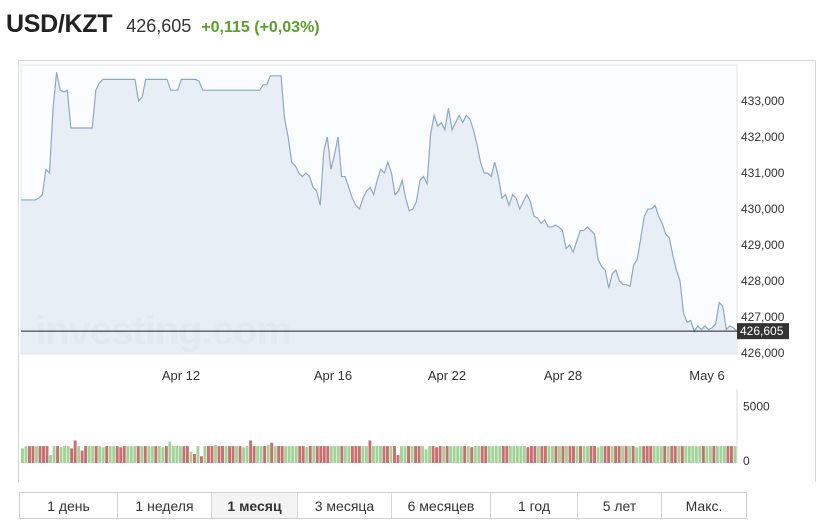 The width and height of the screenshot is (818, 531). What do you see at coordinates (441, 505) in the screenshot?
I see `tab-period-4: 6 месяцев` at bounding box center [441, 505].